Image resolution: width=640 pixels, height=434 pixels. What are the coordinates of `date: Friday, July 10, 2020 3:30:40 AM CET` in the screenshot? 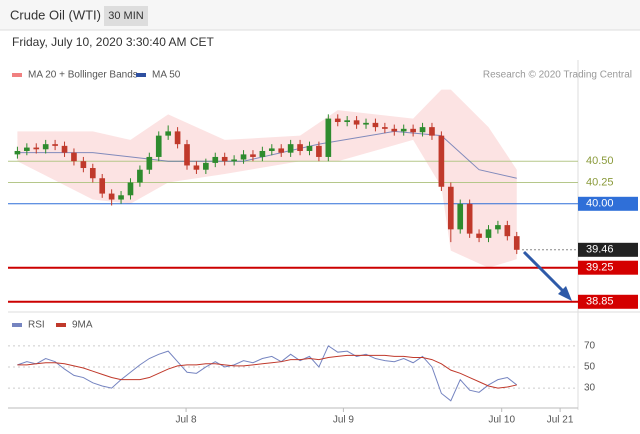 It's located at (113, 42).